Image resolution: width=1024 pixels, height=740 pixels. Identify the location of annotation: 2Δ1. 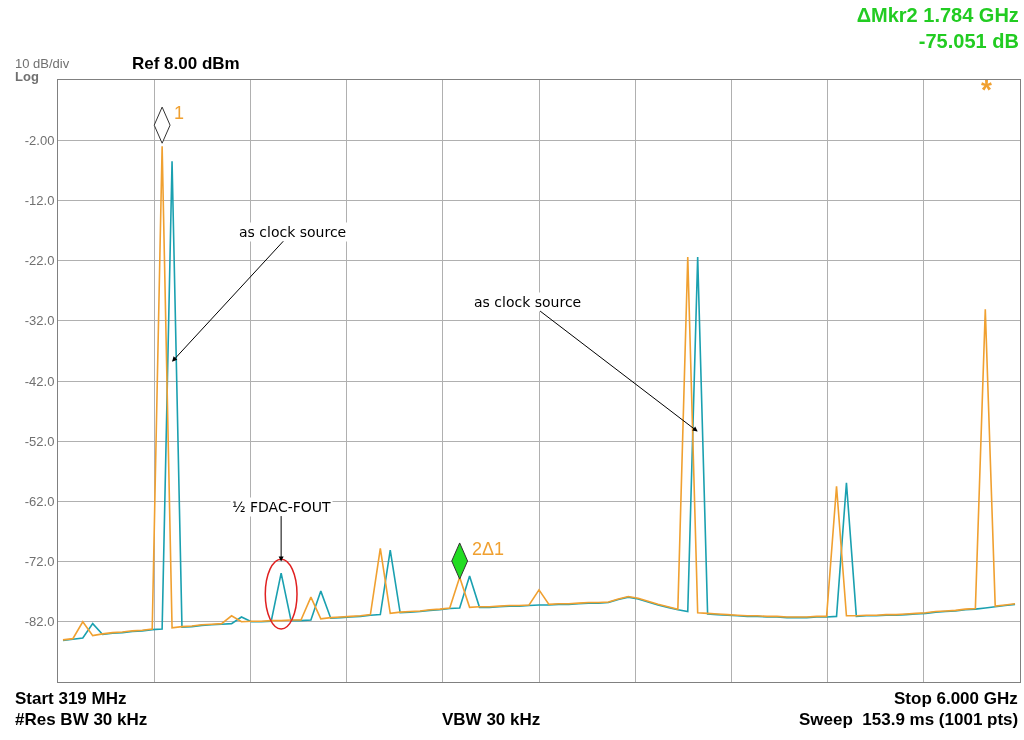
(488, 549).